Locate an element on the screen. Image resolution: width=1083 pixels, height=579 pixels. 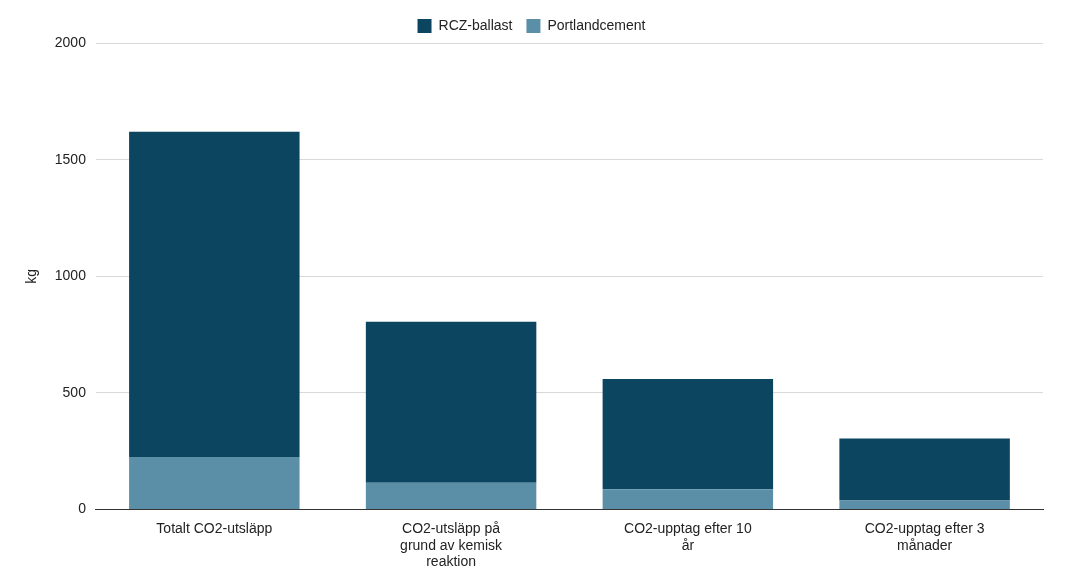
x-tick-label: CO2-upptag efter 10 år is located at coordinates (688, 536).